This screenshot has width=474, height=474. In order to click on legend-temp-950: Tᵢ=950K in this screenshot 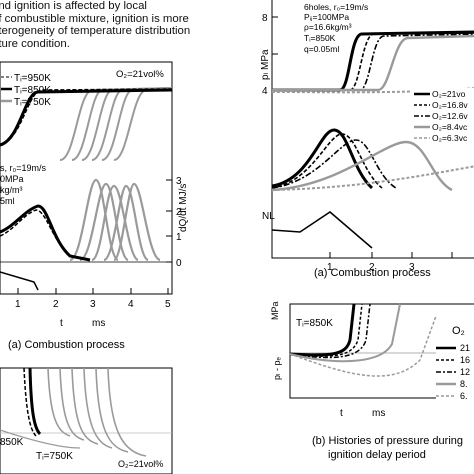, I will do `click(32, 78)`.